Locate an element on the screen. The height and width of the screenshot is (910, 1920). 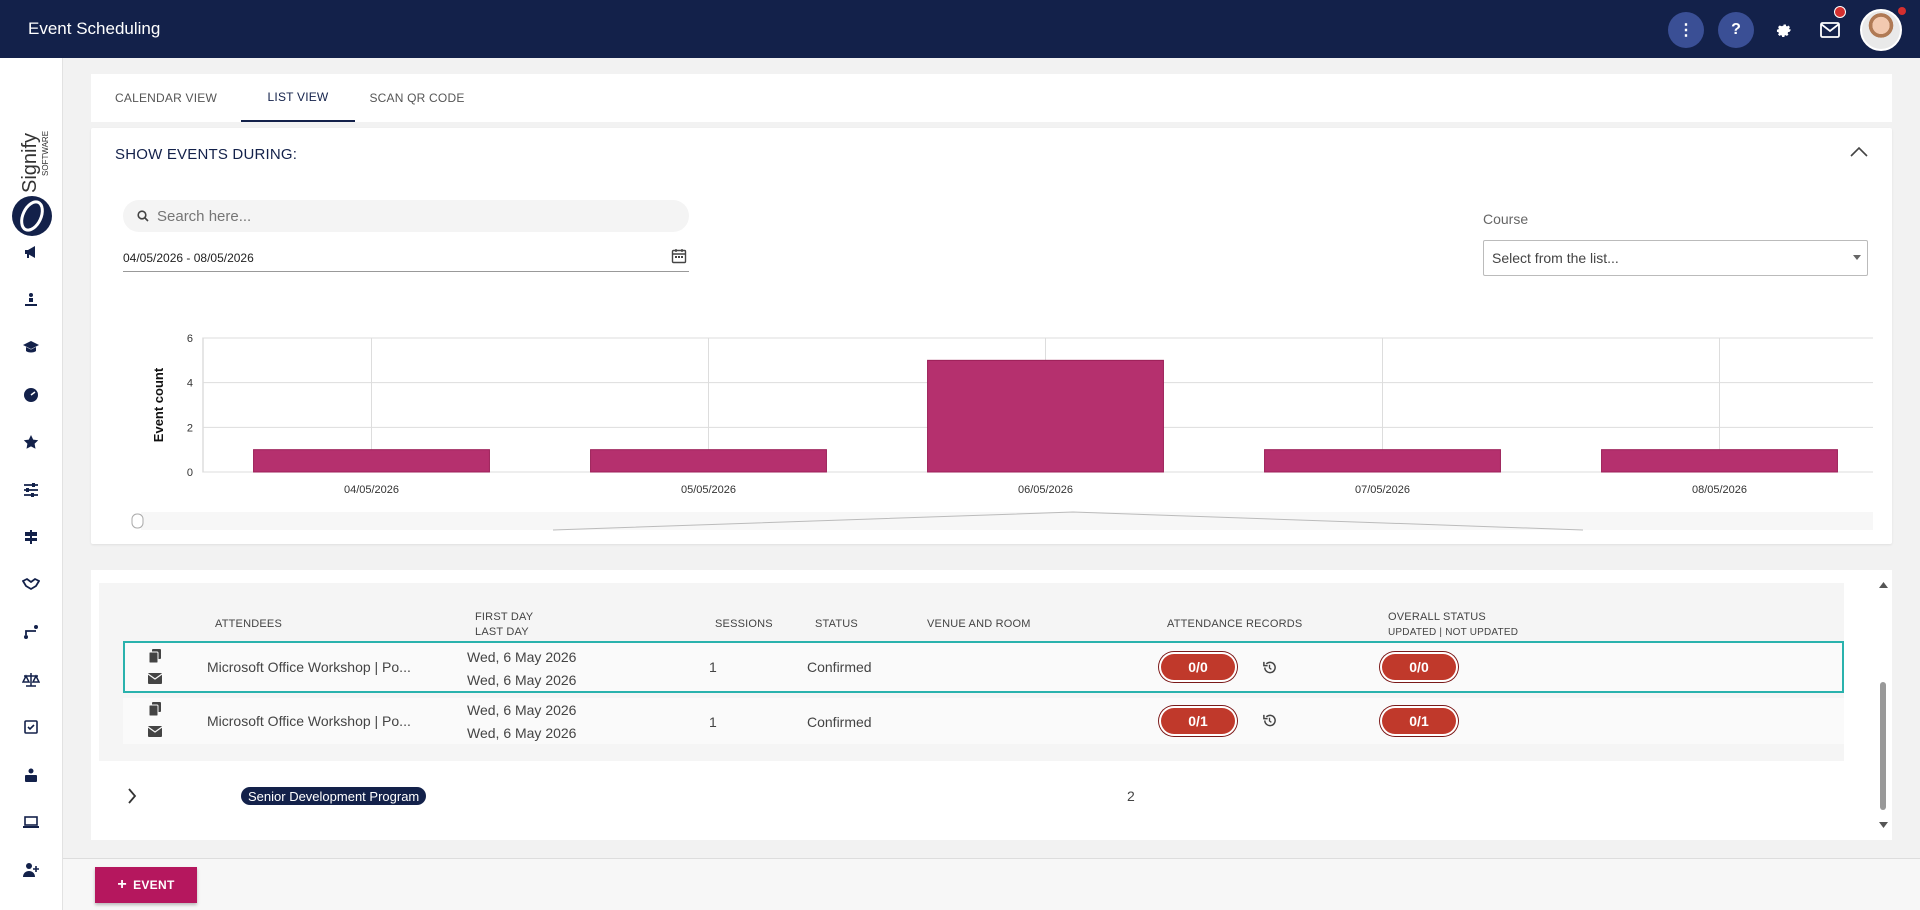
tab-calendar-view: CALENDAR VIEW is located at coordinates (166, 98).